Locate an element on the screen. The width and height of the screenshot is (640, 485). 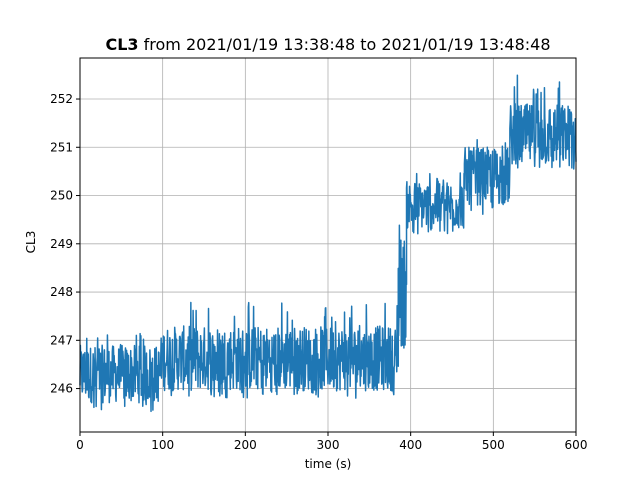
y-tick-label: 247 is located at coordinates (61, 340).